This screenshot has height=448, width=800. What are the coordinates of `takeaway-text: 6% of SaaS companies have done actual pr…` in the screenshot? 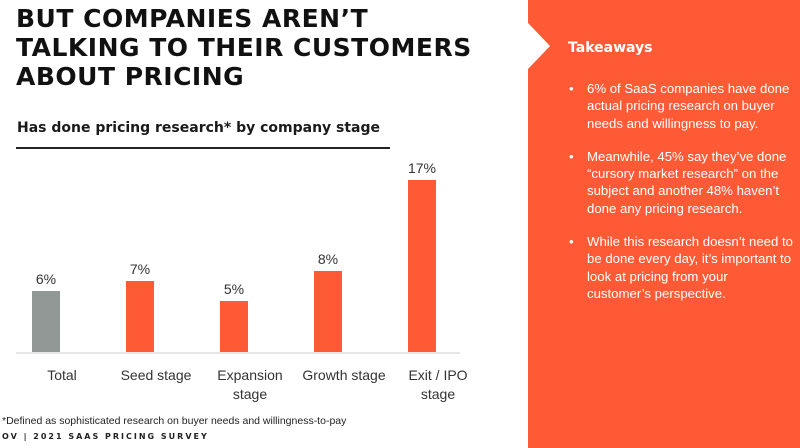 It's located at (688, 106).